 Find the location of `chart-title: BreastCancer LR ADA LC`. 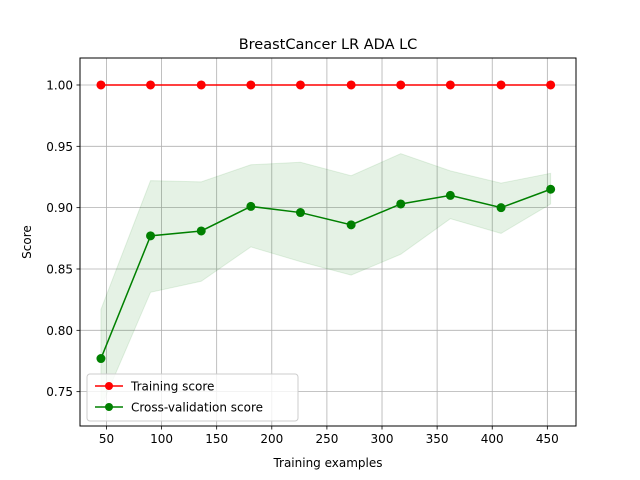

chart-title: BreastCancer LR ADA LC is located at coordinates (328, 45).